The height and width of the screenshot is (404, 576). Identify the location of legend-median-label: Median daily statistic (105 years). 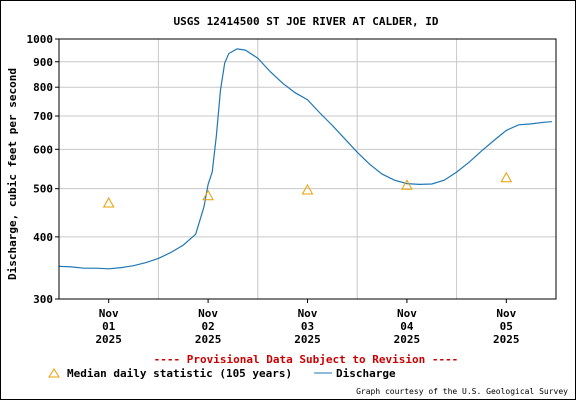
(179, 373).